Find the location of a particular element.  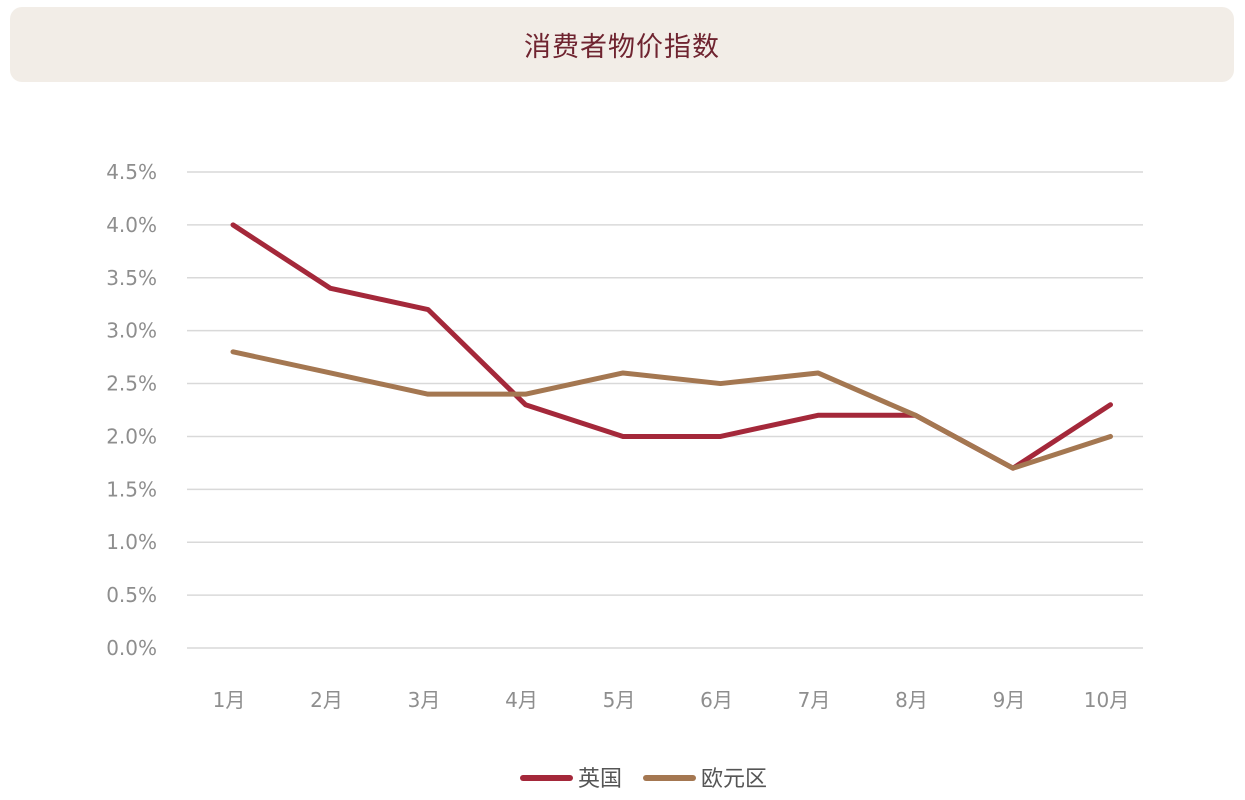

y-tick-label: 2.5% is located at coordinates (131, 384).